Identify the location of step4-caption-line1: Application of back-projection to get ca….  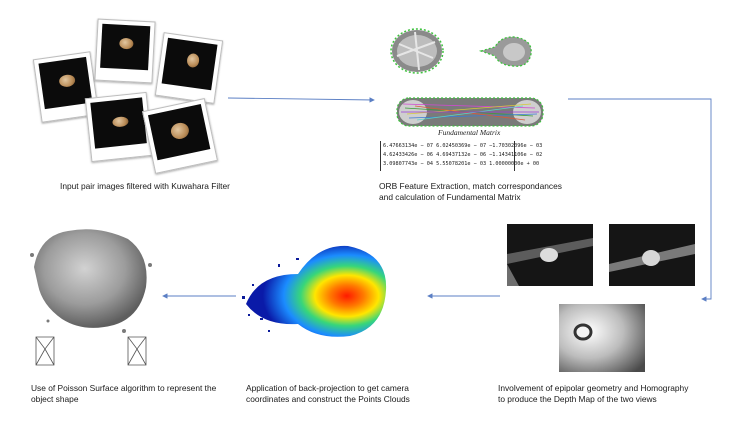
(327, 388).